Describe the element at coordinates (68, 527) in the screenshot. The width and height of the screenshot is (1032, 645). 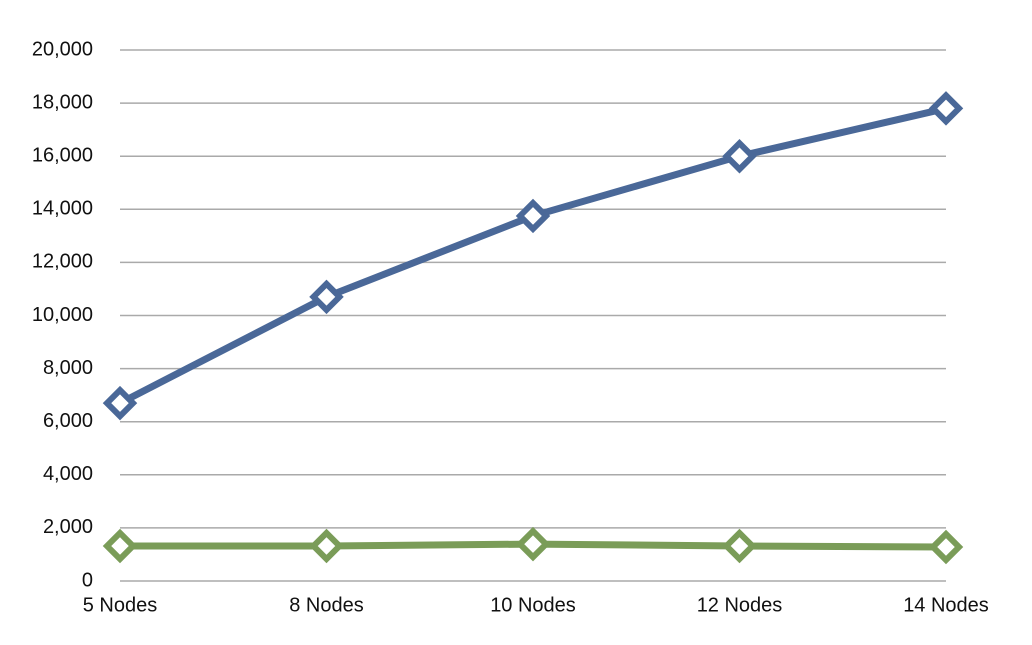
I see `y-tick-label: 2,000` at that location.